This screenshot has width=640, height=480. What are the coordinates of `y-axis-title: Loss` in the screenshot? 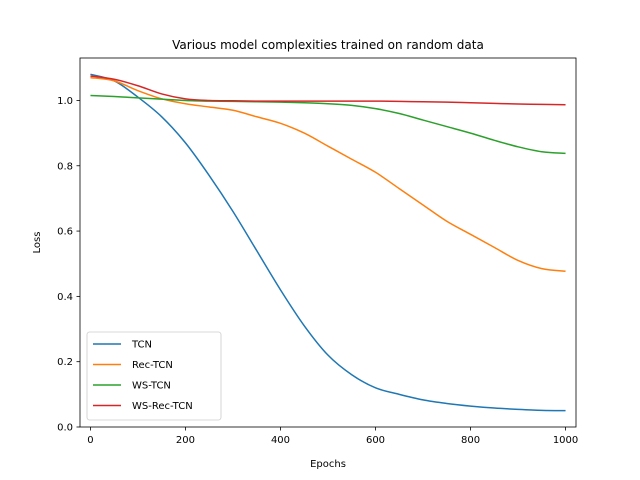 It's located at (37, 243).